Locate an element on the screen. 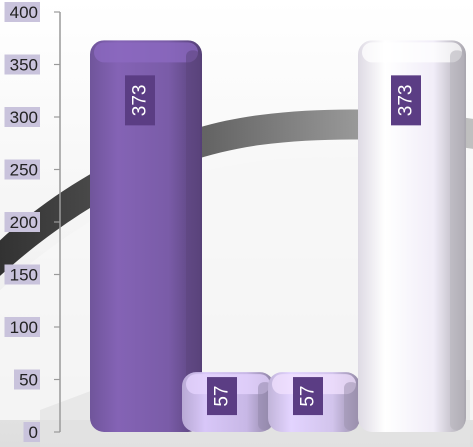 The height and width of the screenshot is (447, 473). y-tick-label: 0 is located at coordinates (33, 432).